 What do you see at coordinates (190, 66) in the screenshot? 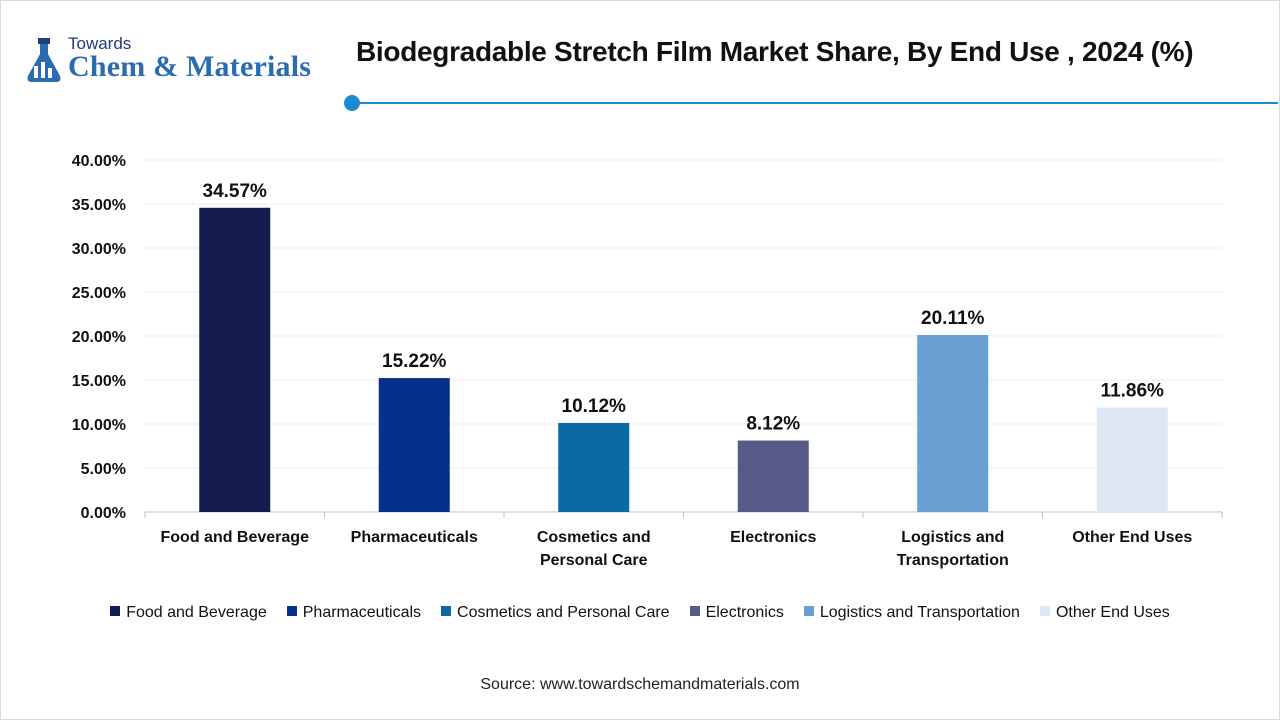
I see `brand-name: Chem & Materials` at bounding box center [190, 66].